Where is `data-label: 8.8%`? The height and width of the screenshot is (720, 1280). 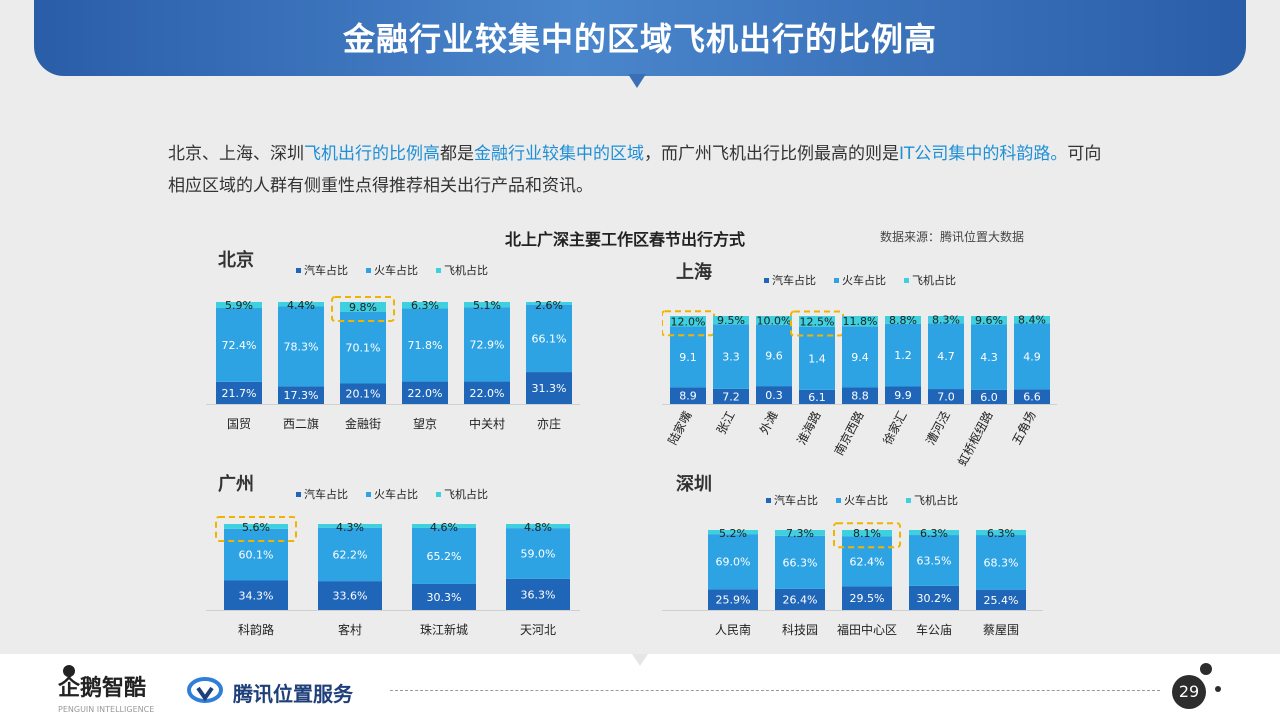
data-label: 8.8% is located at coordinates (903, 320).